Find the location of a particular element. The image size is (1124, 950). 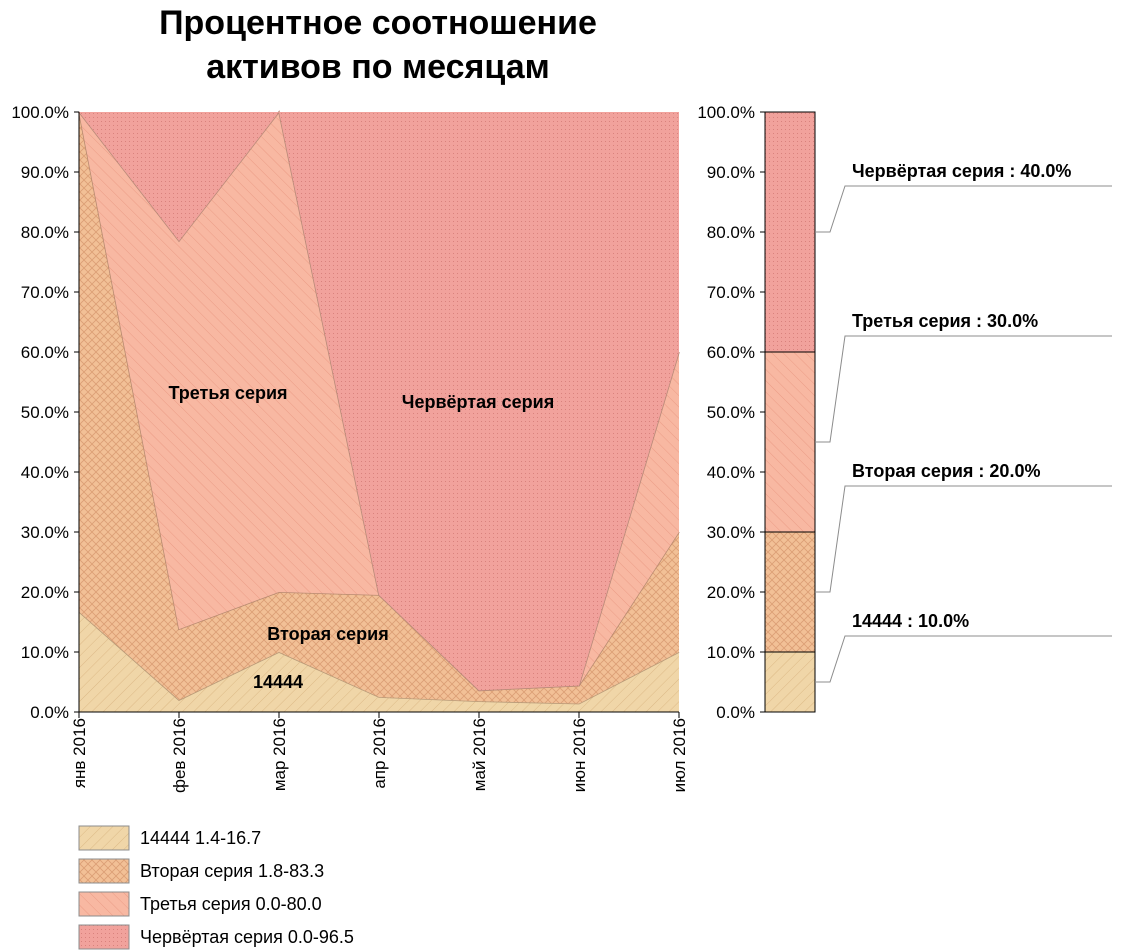

chart-title-line-1: Процентное соотношение is located at coordinates (378, 23).